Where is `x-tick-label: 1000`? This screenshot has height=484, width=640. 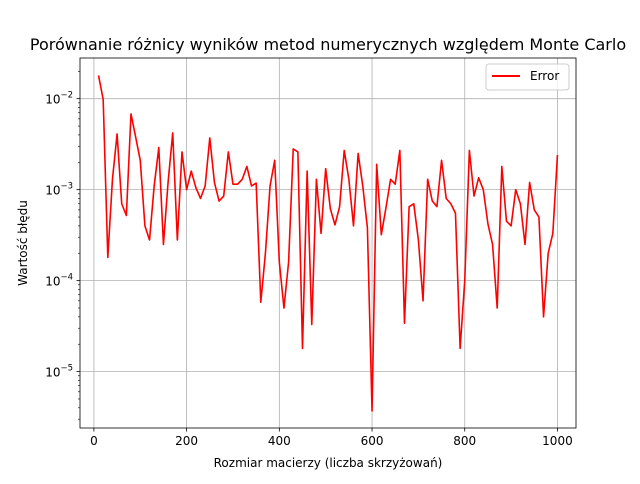 x-tick-label: 1000 is located at coordinates (557, 441).